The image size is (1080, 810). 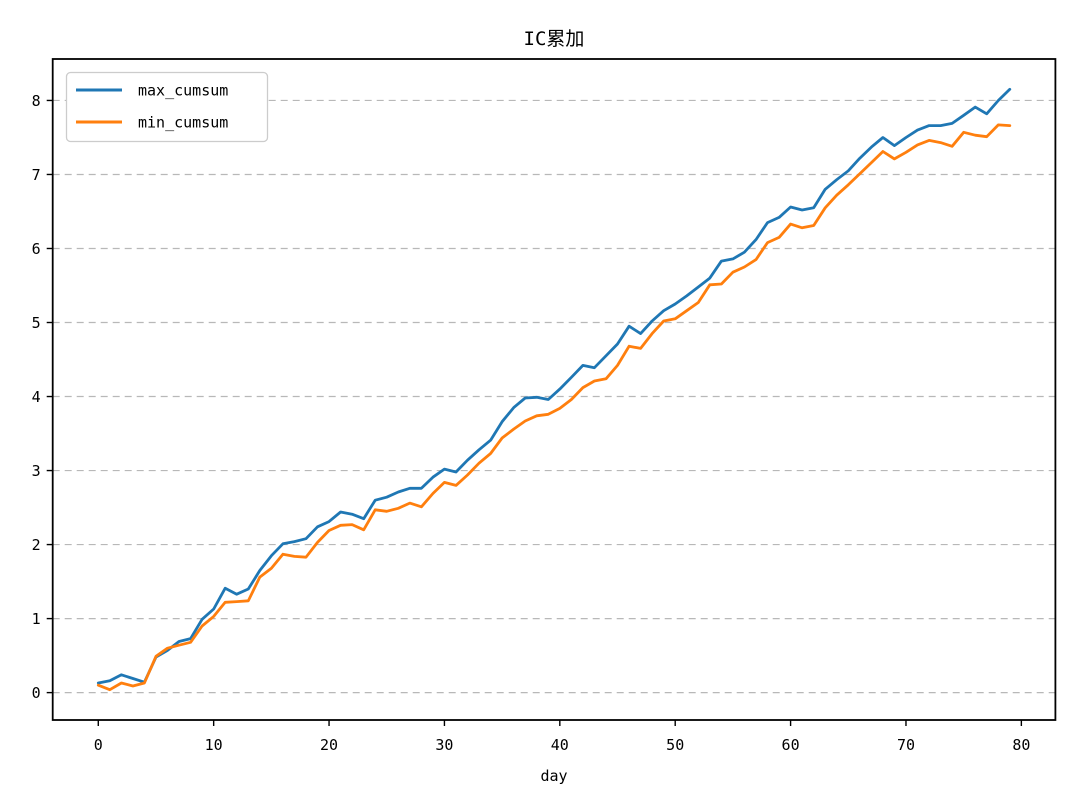 I want to click on legend-label-max-cumsum: max_cumsum, so click(x=183, y=91).